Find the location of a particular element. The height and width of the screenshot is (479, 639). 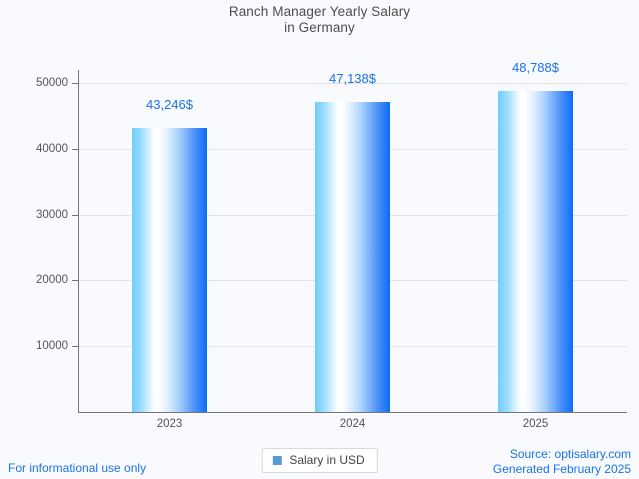

x-axis-tick-label-2024: 2024 is located at coordinates (352, 424).